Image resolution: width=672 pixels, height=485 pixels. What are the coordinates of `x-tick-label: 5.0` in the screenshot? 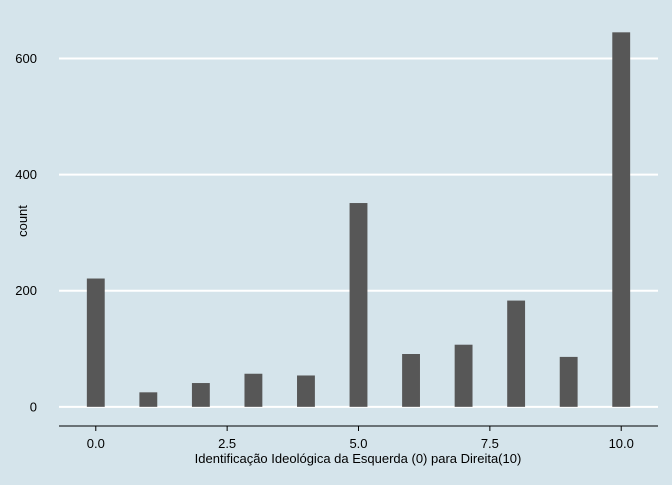 It's located at (358, 443).